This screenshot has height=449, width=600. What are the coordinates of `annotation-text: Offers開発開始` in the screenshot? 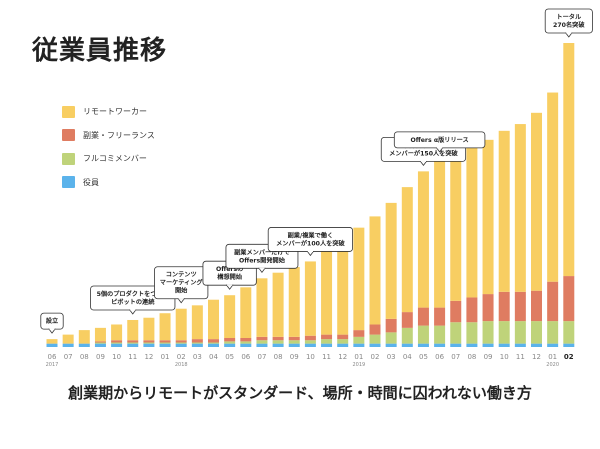 It's located at (262, 260).